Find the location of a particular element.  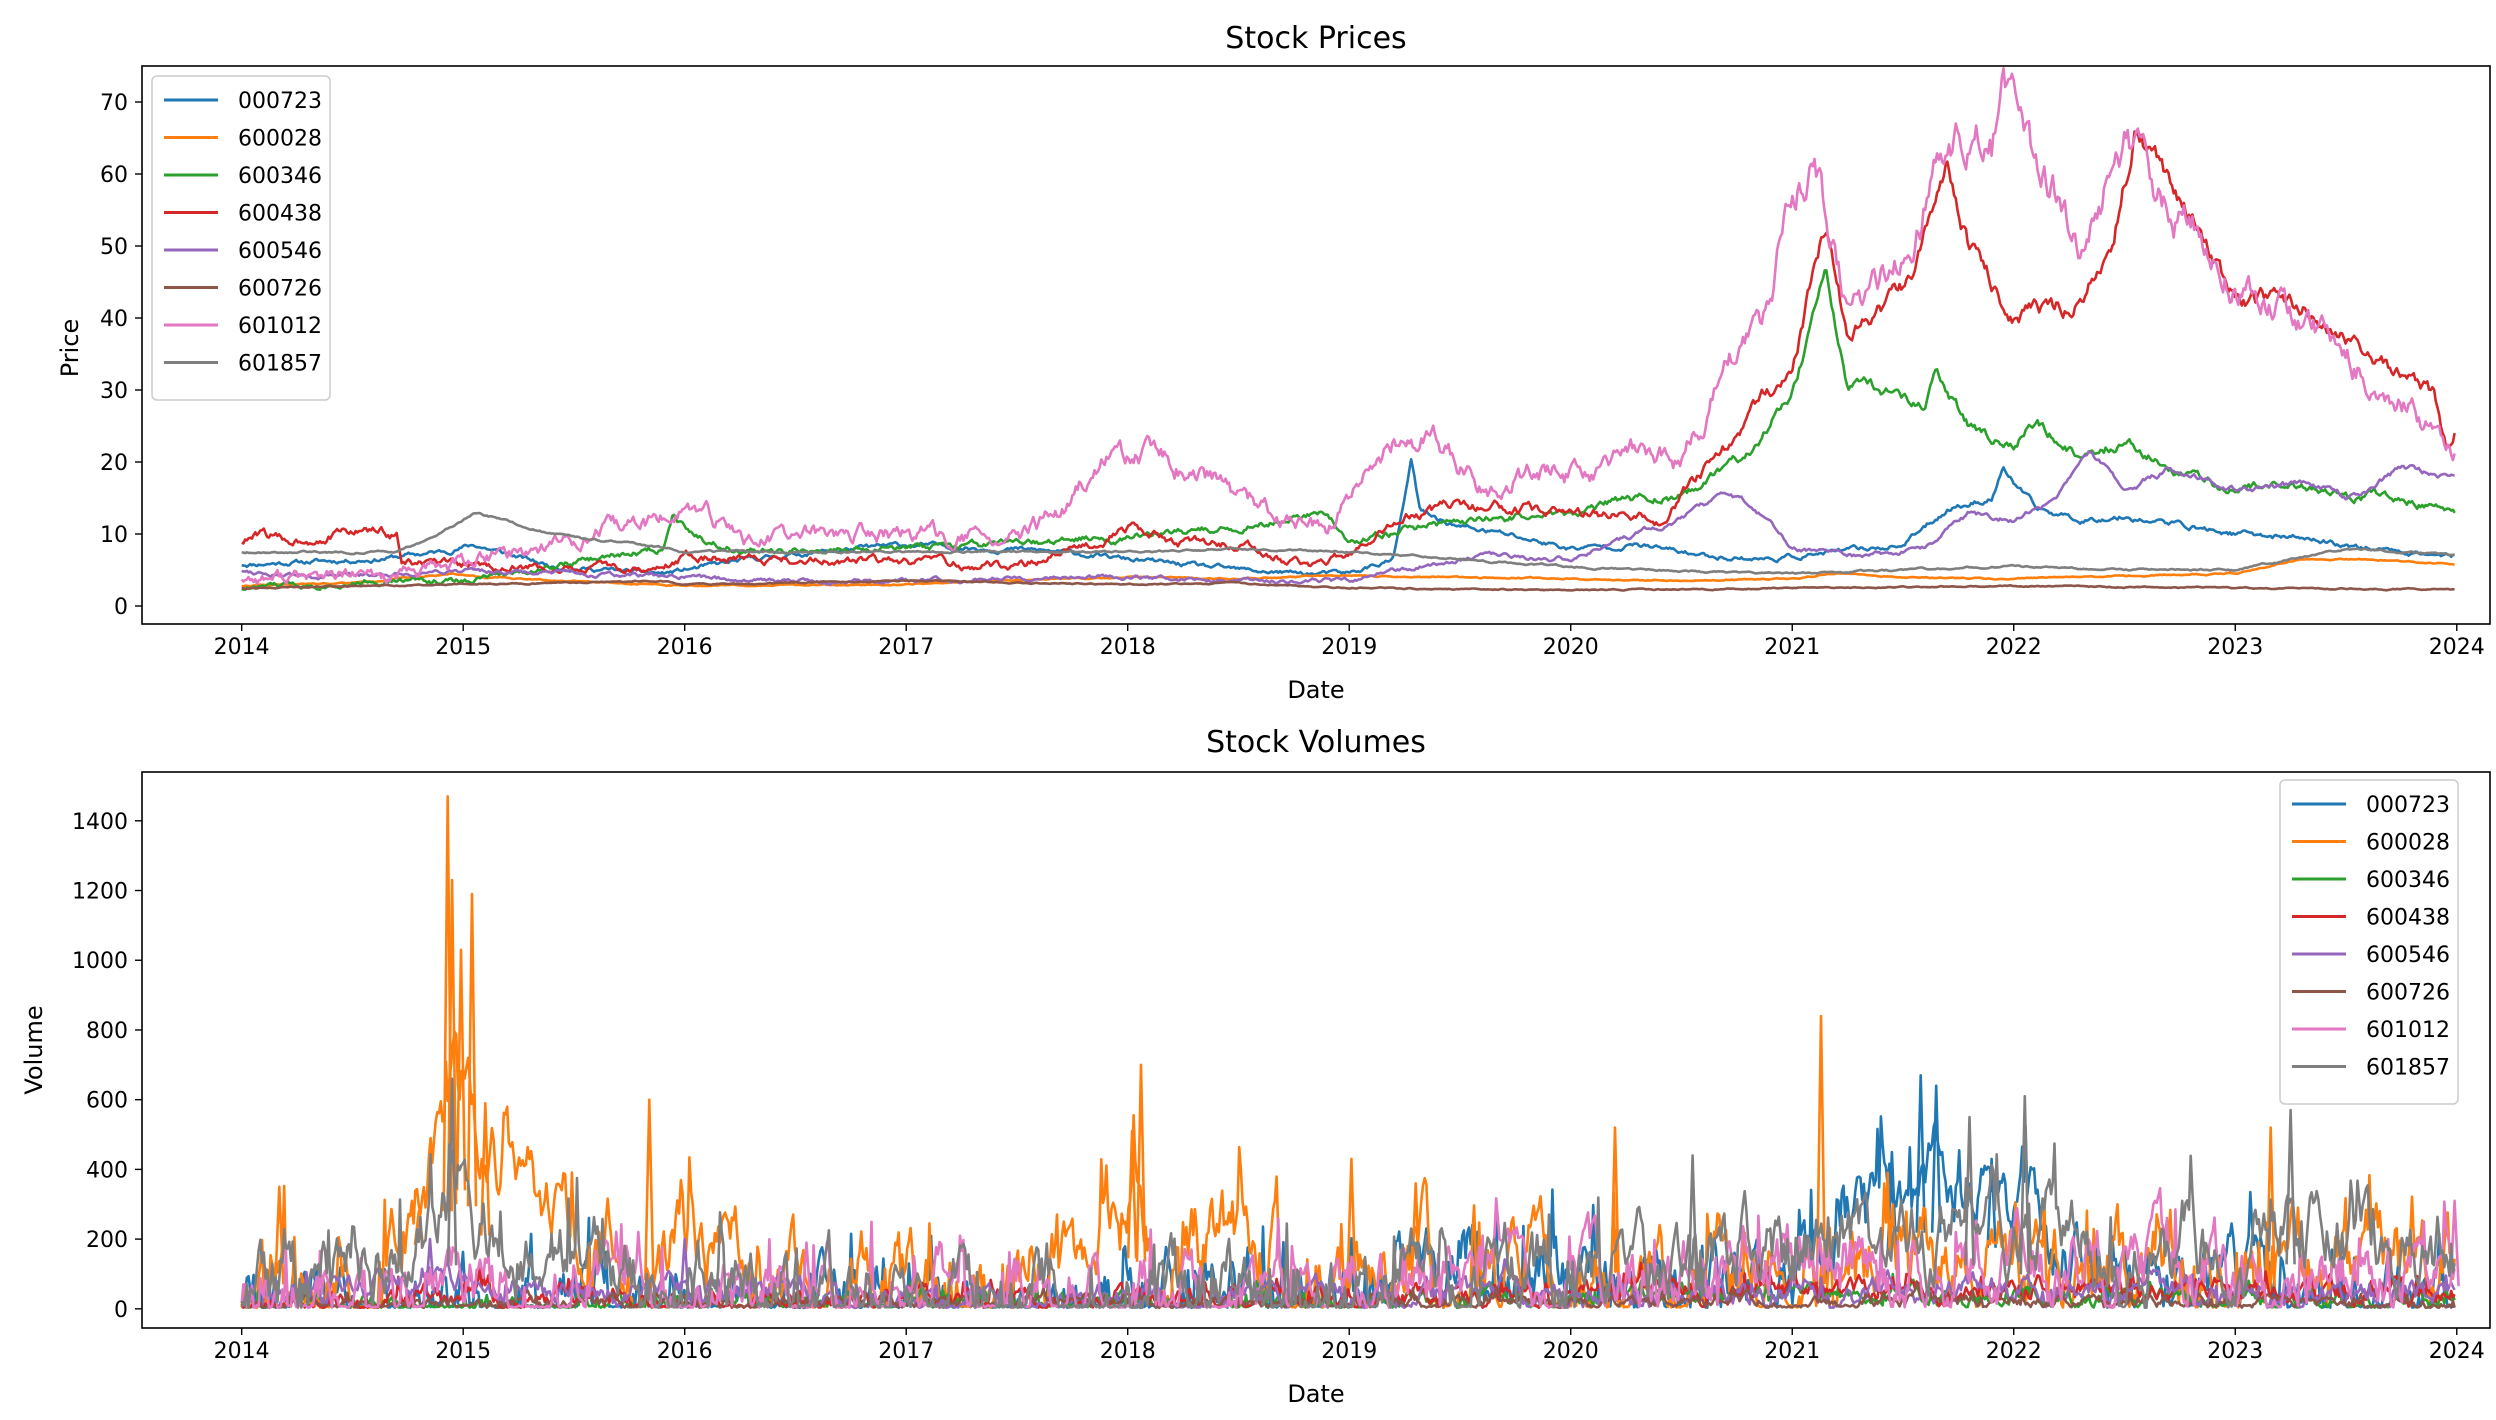

y-tick-label: 200 is located at coordinates (107, 1240).